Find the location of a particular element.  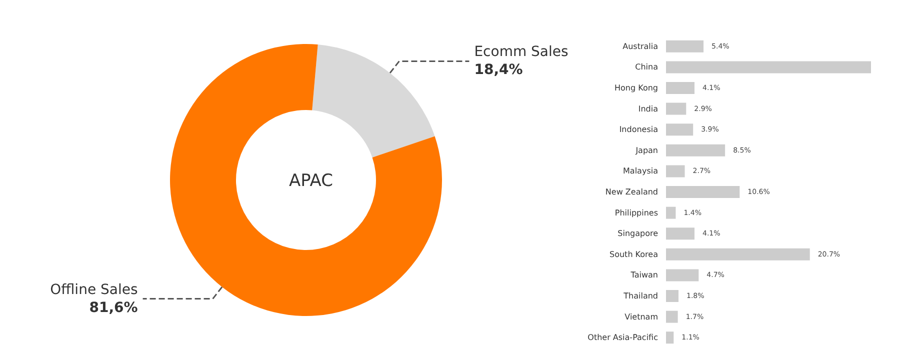

y-tick-label: Thailand is located at coordinates (640, 296).